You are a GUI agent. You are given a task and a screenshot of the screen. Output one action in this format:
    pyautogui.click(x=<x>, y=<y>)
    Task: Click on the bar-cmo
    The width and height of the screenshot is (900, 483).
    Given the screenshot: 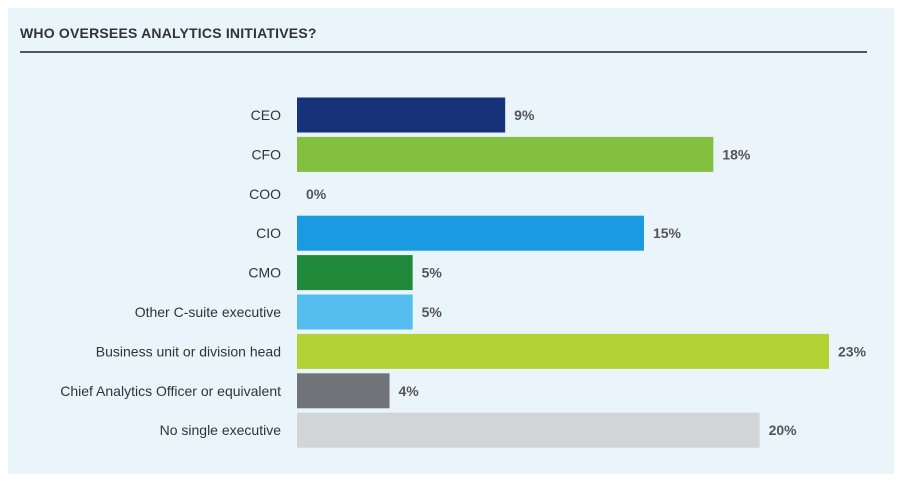 What is the action you would take?
    pyautogui.click(x=355, y=273)
    